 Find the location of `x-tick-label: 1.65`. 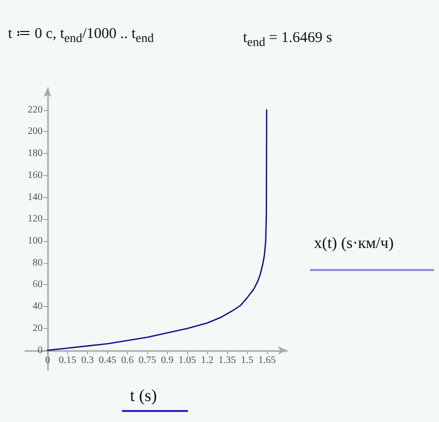

x-tick-label: 1.65 is located at coordinates (267, 360).